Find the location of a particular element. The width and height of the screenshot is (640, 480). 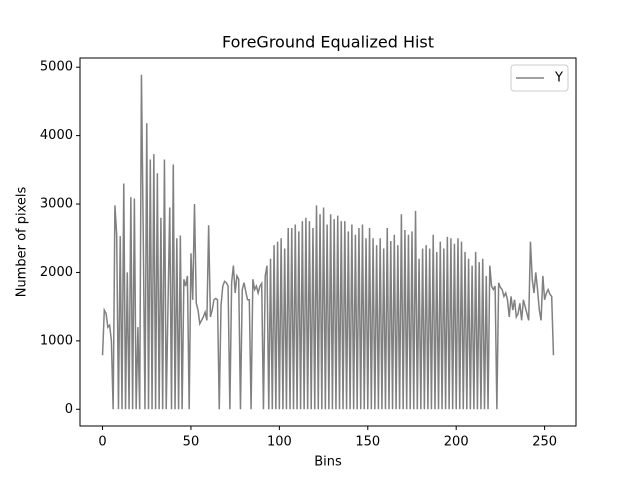

y-tick-label: 3000 is located at coordinates (56, 204).